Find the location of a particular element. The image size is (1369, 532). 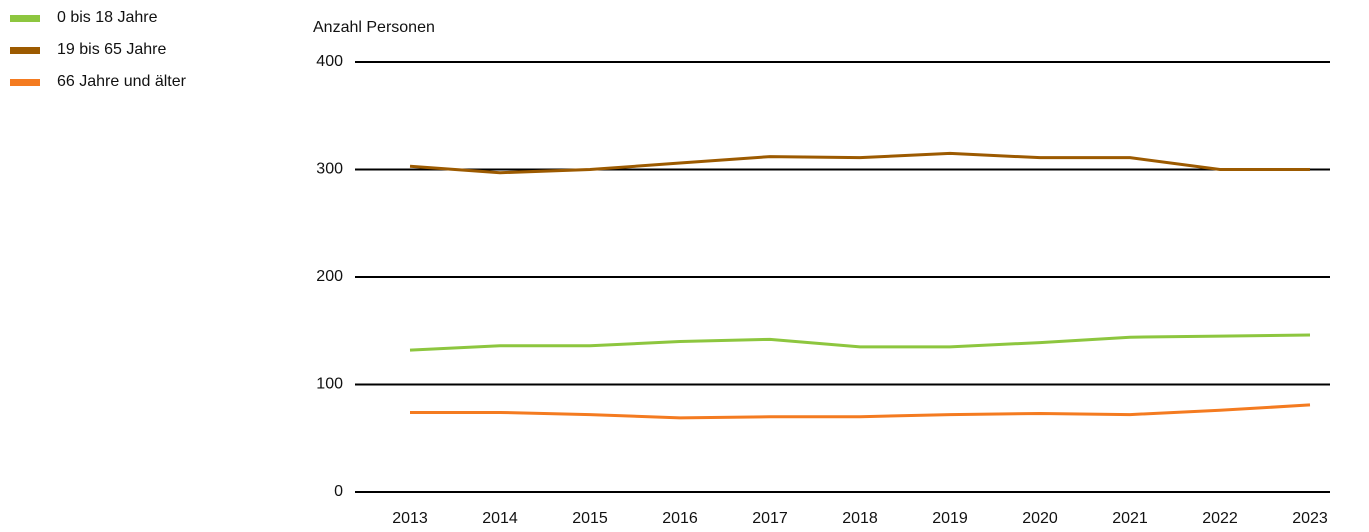

legend-label: 0 bis 18 Jahre is located at coordinates (107, 17).